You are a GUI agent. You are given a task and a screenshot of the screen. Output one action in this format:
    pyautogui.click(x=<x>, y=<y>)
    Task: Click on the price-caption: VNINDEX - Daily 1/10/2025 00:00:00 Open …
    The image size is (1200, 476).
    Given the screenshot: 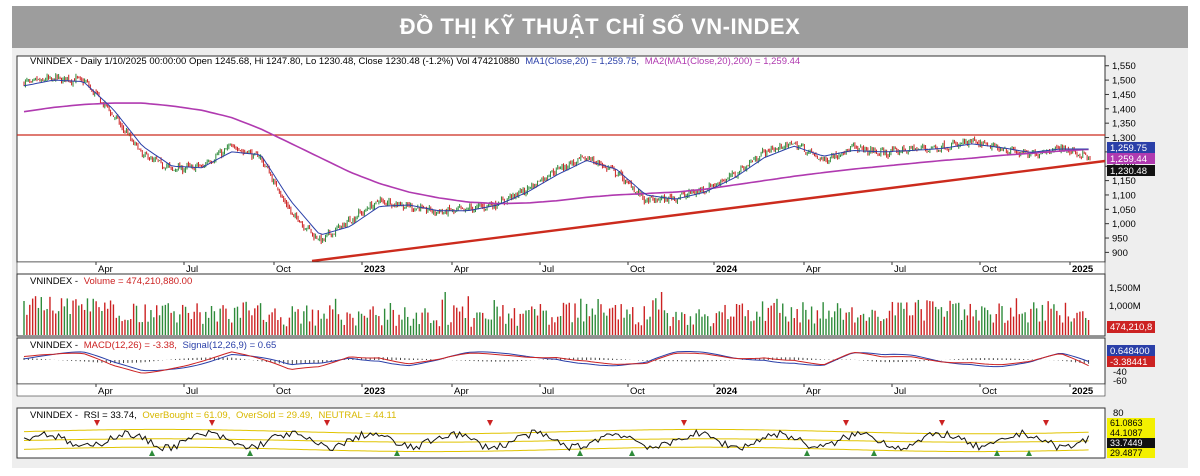 What is the action you would take?
    pyautogui.click(x=415, y=61)
    